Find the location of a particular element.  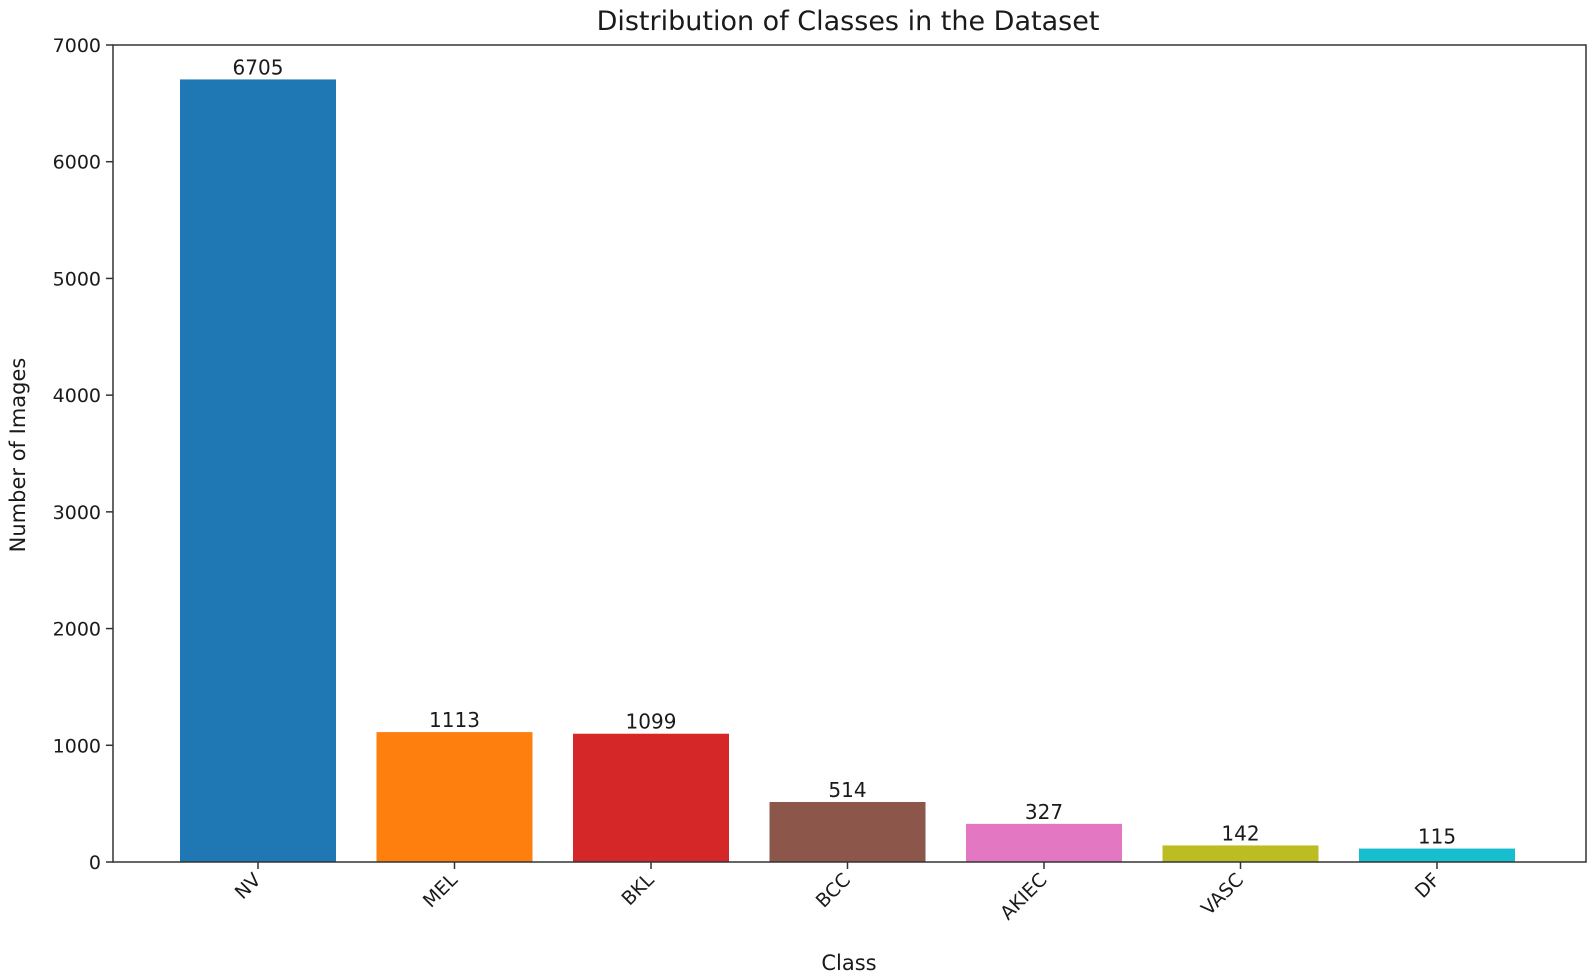

x-tick-label-vasc: VASC is located at coordinates (1222, 894).